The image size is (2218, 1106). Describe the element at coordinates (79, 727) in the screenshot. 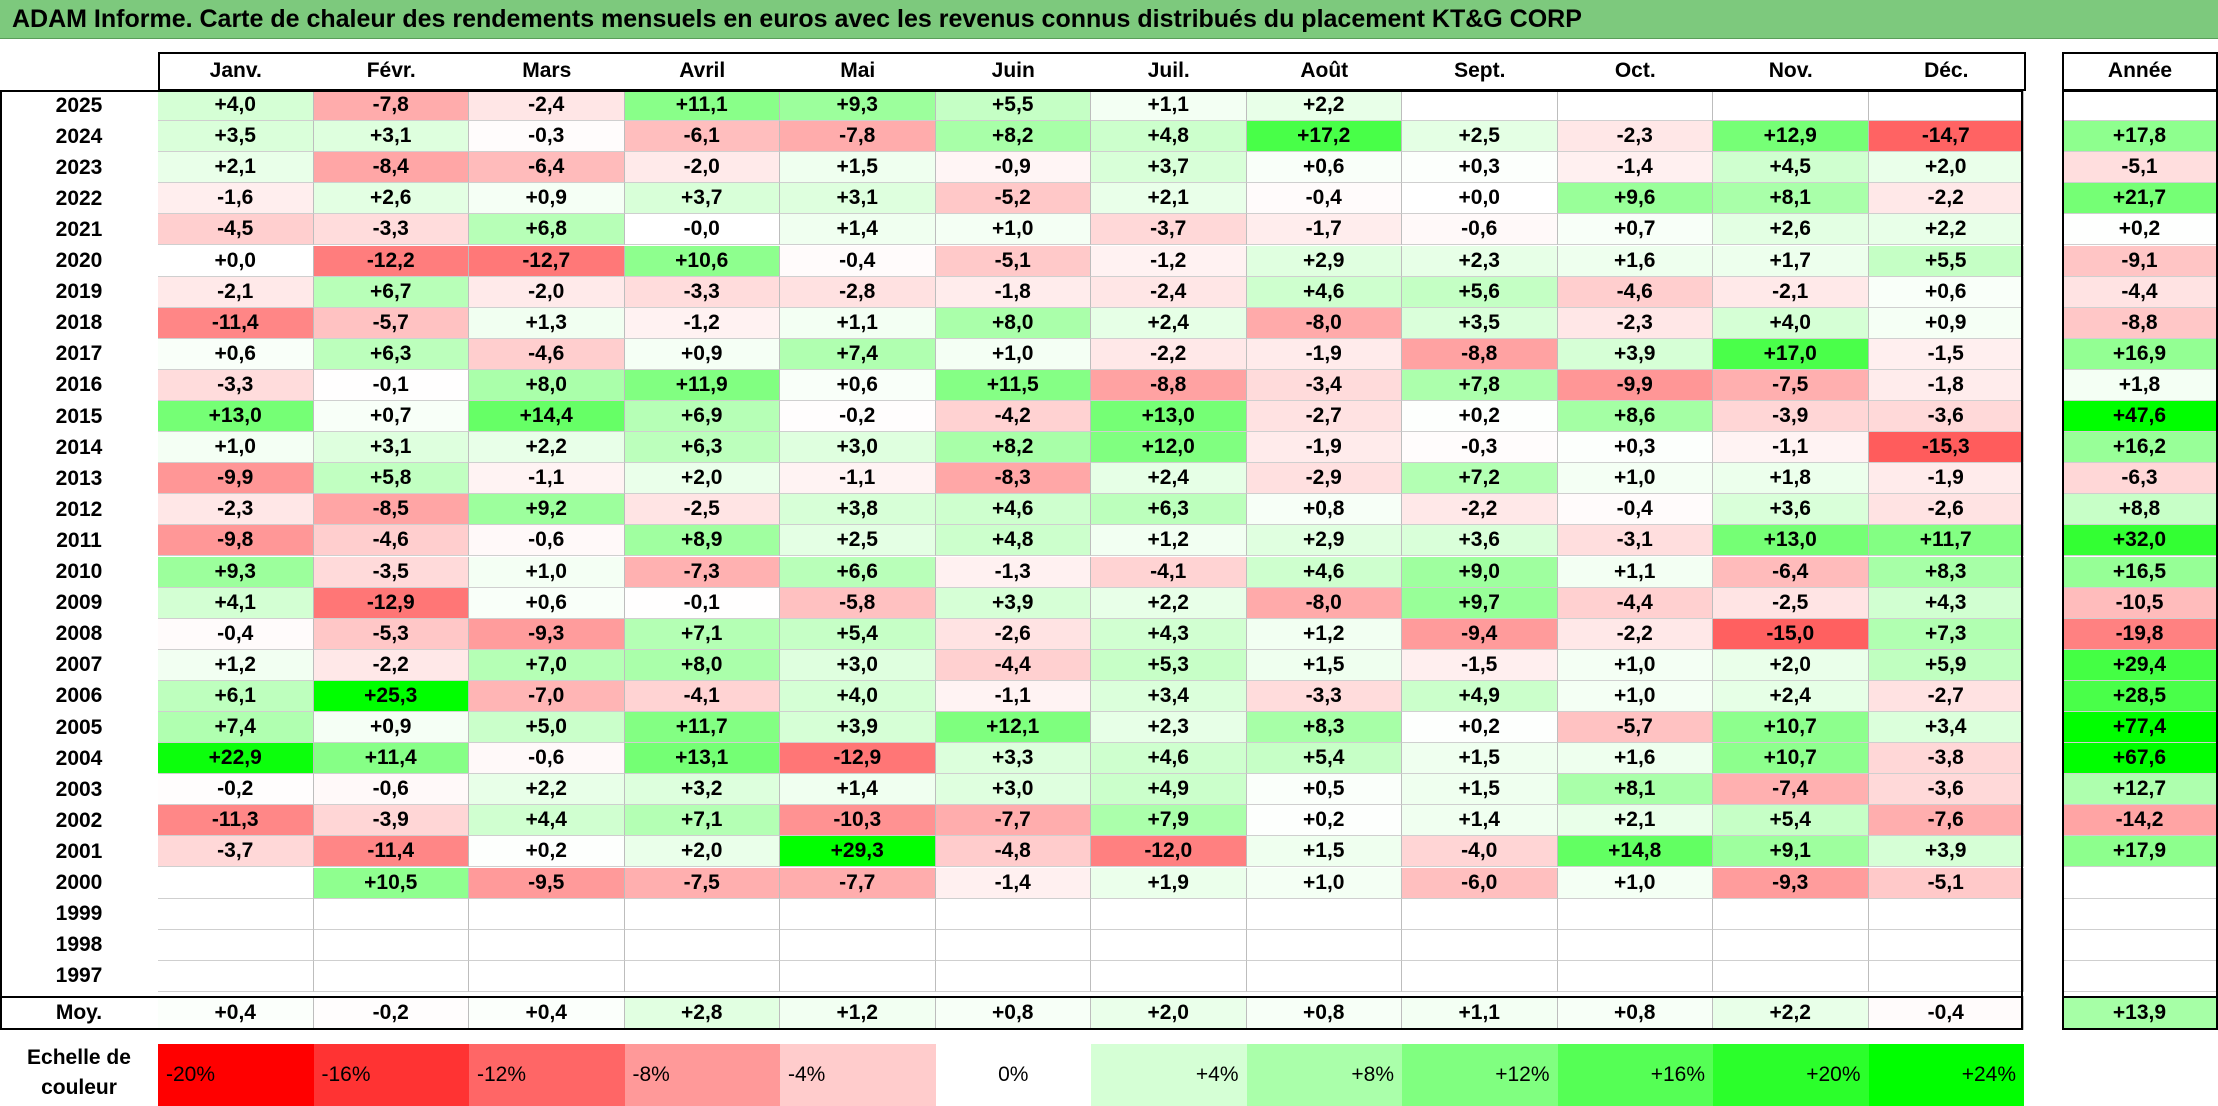

I see `year-label: 2005` at that location.